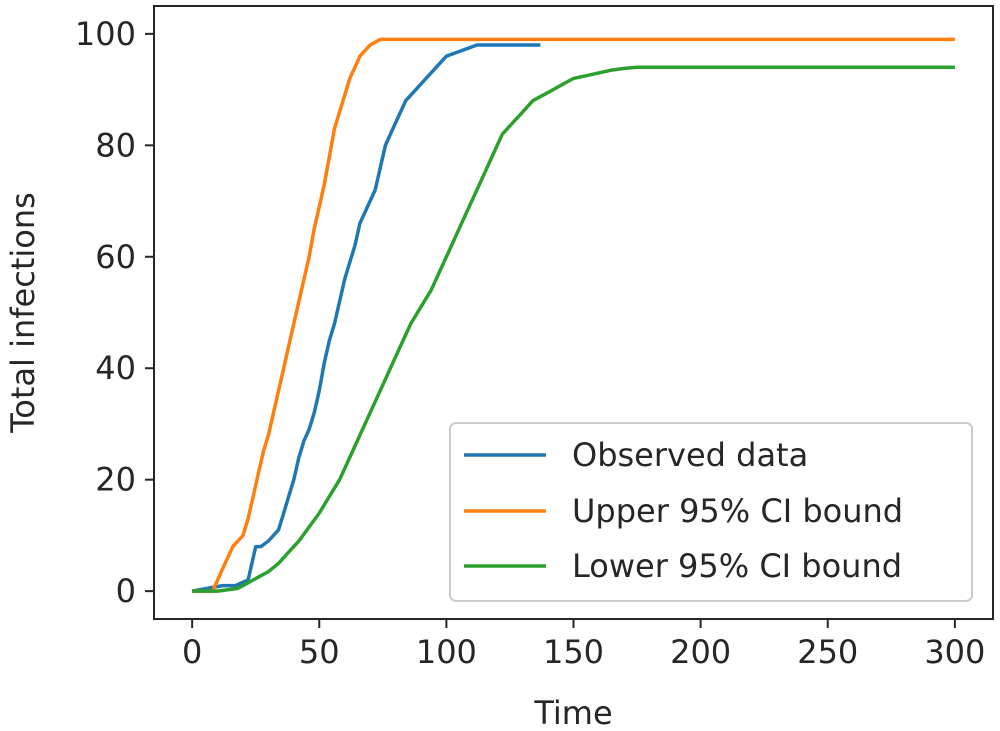 This screenshot has width=1000, height=731. I want to click on y-tick-label: 20, so click(115, 480).